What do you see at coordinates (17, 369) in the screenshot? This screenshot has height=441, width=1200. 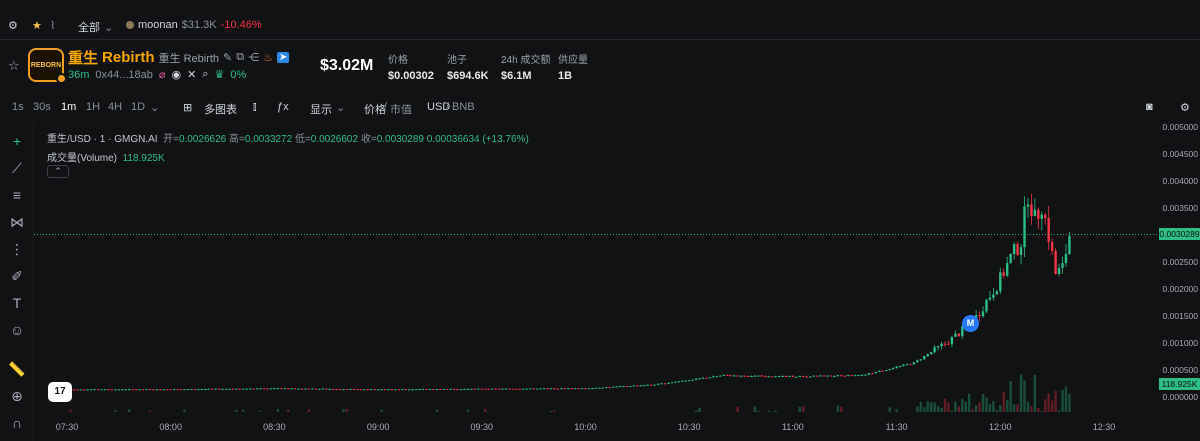 I see `ruler-icon: 📏` at bounding box center [17, 369].